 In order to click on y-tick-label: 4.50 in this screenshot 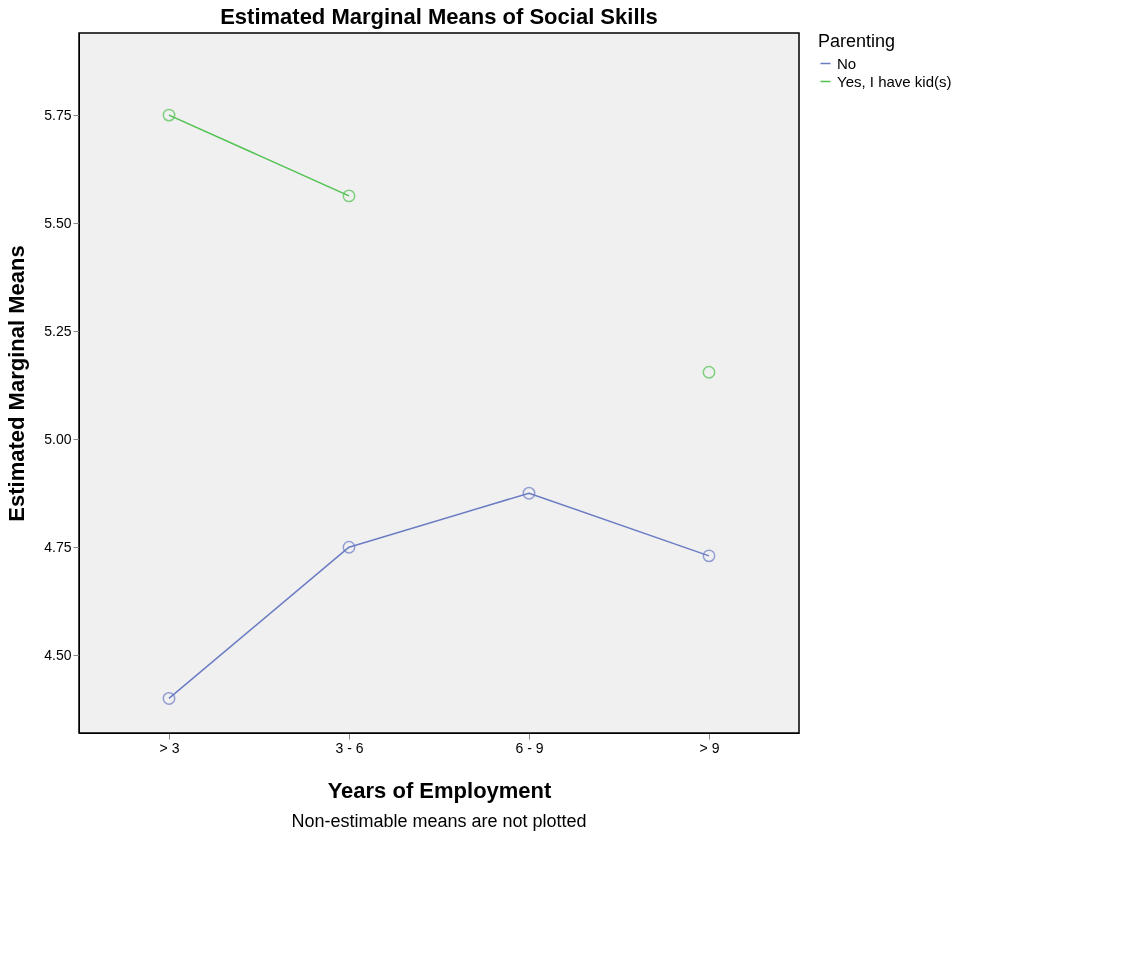, I will do `click(58, 654)`.